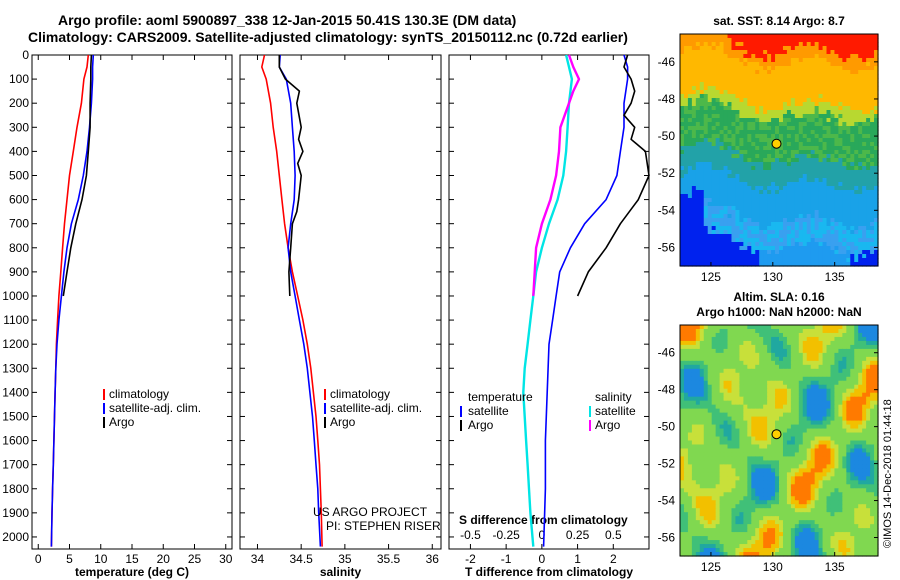  What do you see at coordinates (258, 559) in the screenshot?
I see `x-tick-label: 34` at bounding box center [258, 559].